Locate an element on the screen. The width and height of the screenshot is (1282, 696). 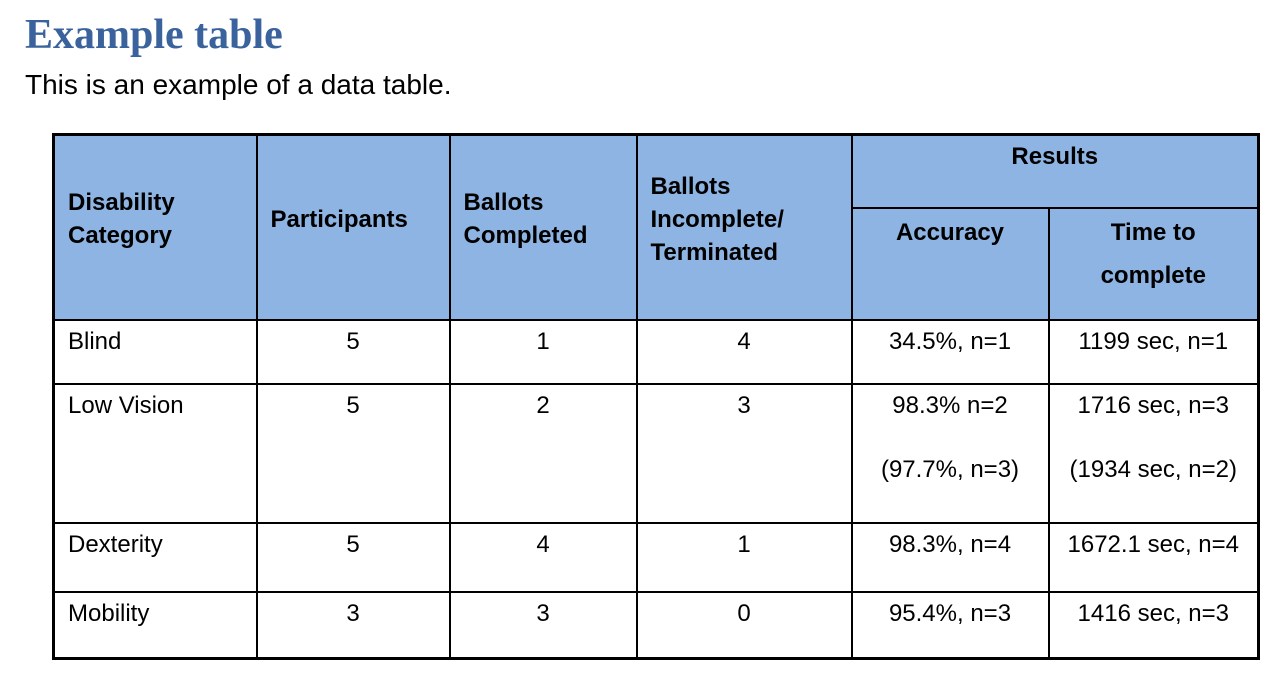
cell-time-to-complete: 1716 sec, n=3 (1934 sec, n=2) is located at coordinates (1153, 454).